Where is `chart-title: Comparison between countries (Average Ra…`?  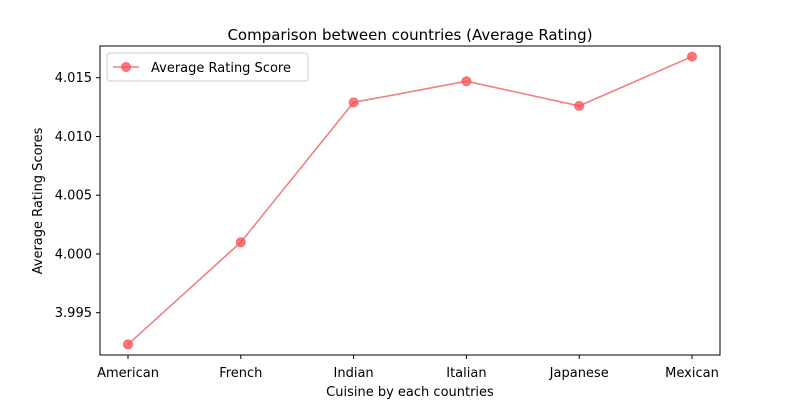 chart-title: Comparison between countries (Average Ra… is located at coordinates (409, 35).